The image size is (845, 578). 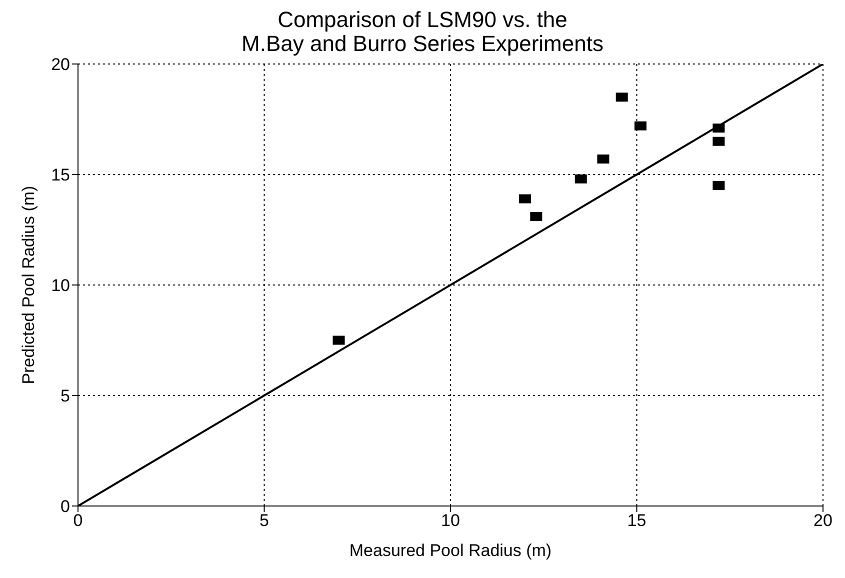 What do you see at coordinates (450, 550) in the screenshot?
I see `x-axis-title: Measured Pool Radius (m)` at bounding box center [450, 550].